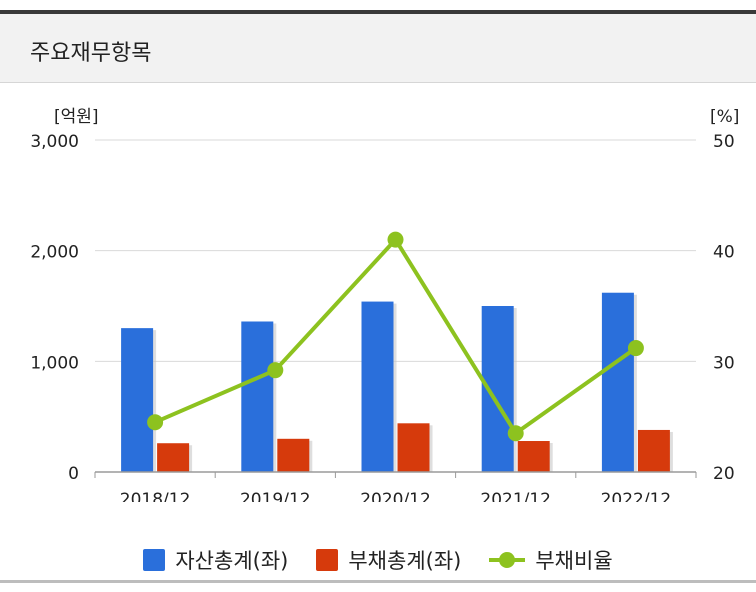 The image size is (756, 592). I want to click on legend-item-debt-ratio: 부채비율, so click(551, 560).